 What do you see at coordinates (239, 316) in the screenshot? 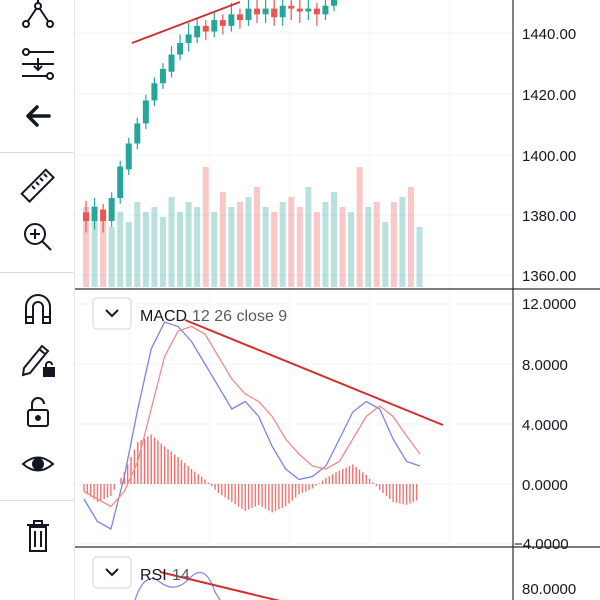
I see `macd-params: 12 26 close 9` at bounding box center [239, 316].